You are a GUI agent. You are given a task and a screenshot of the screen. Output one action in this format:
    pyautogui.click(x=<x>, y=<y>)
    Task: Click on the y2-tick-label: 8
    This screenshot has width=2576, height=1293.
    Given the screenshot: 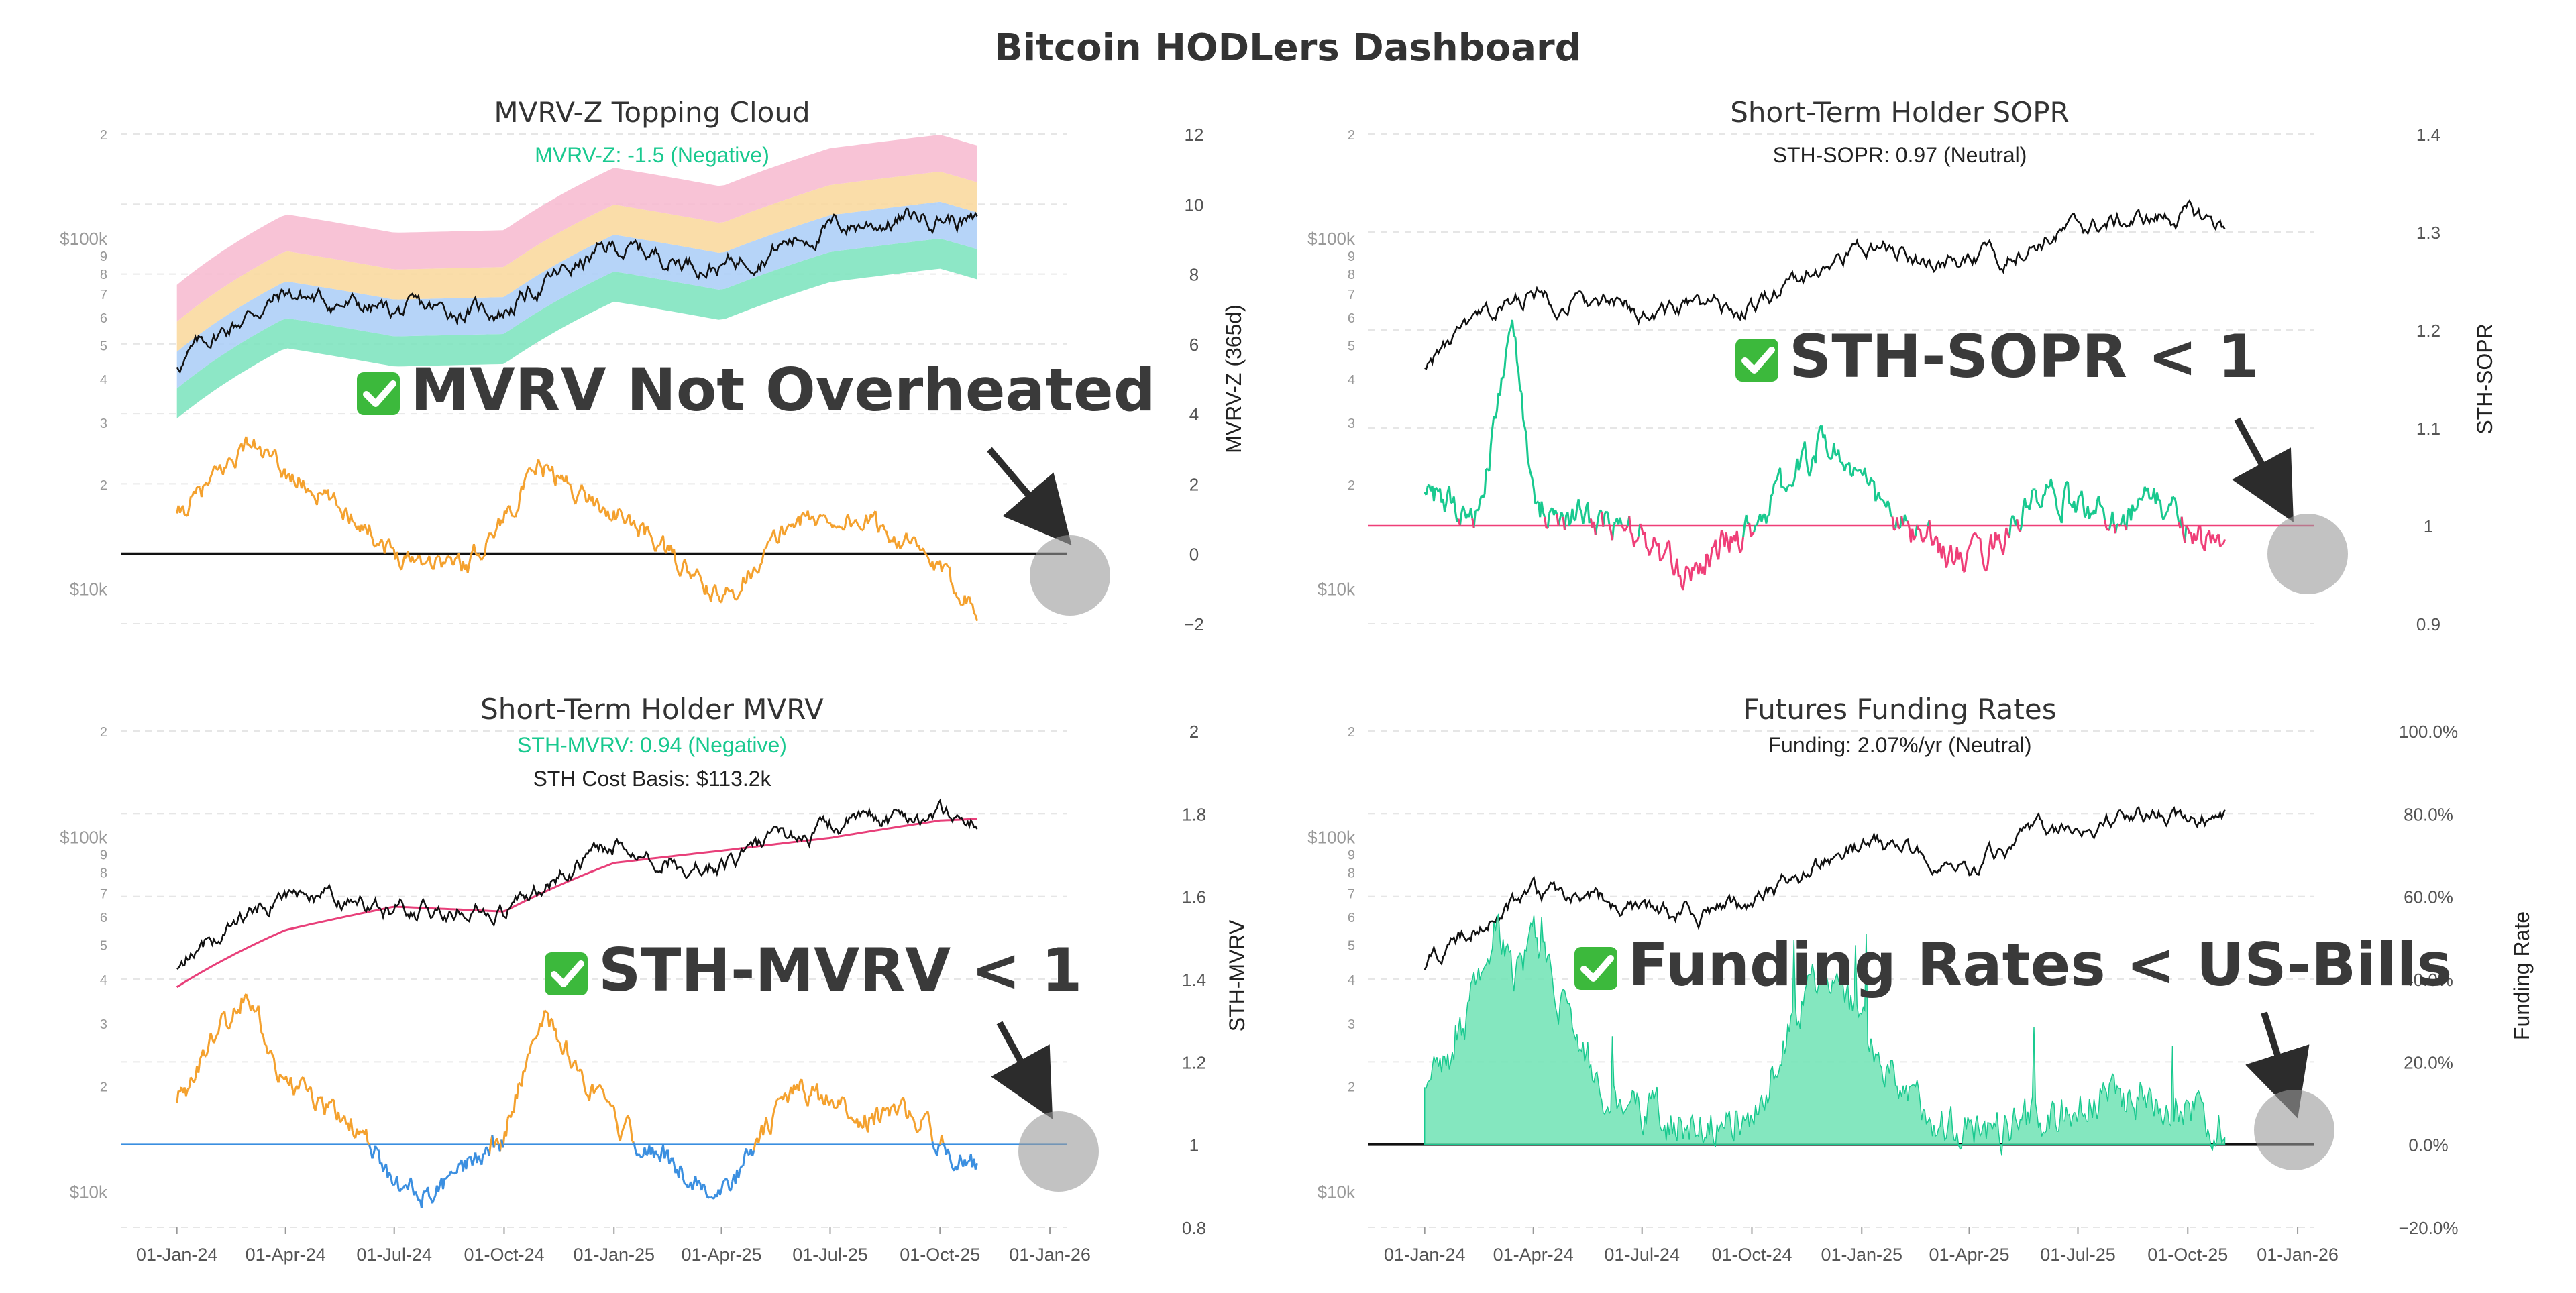 What is the action you would take?
    pyautogui.click(x=1194, y=275)
    